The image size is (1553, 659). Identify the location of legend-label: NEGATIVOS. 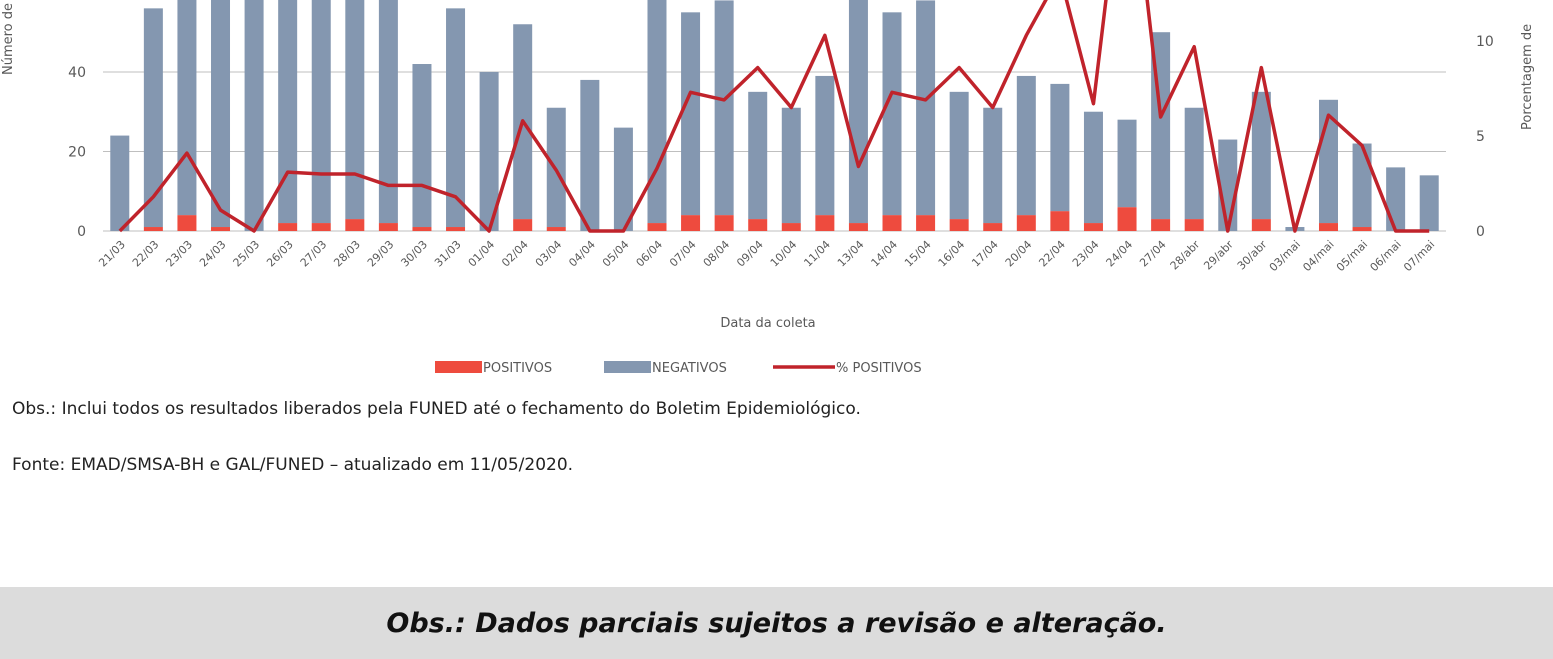
(689, 368).